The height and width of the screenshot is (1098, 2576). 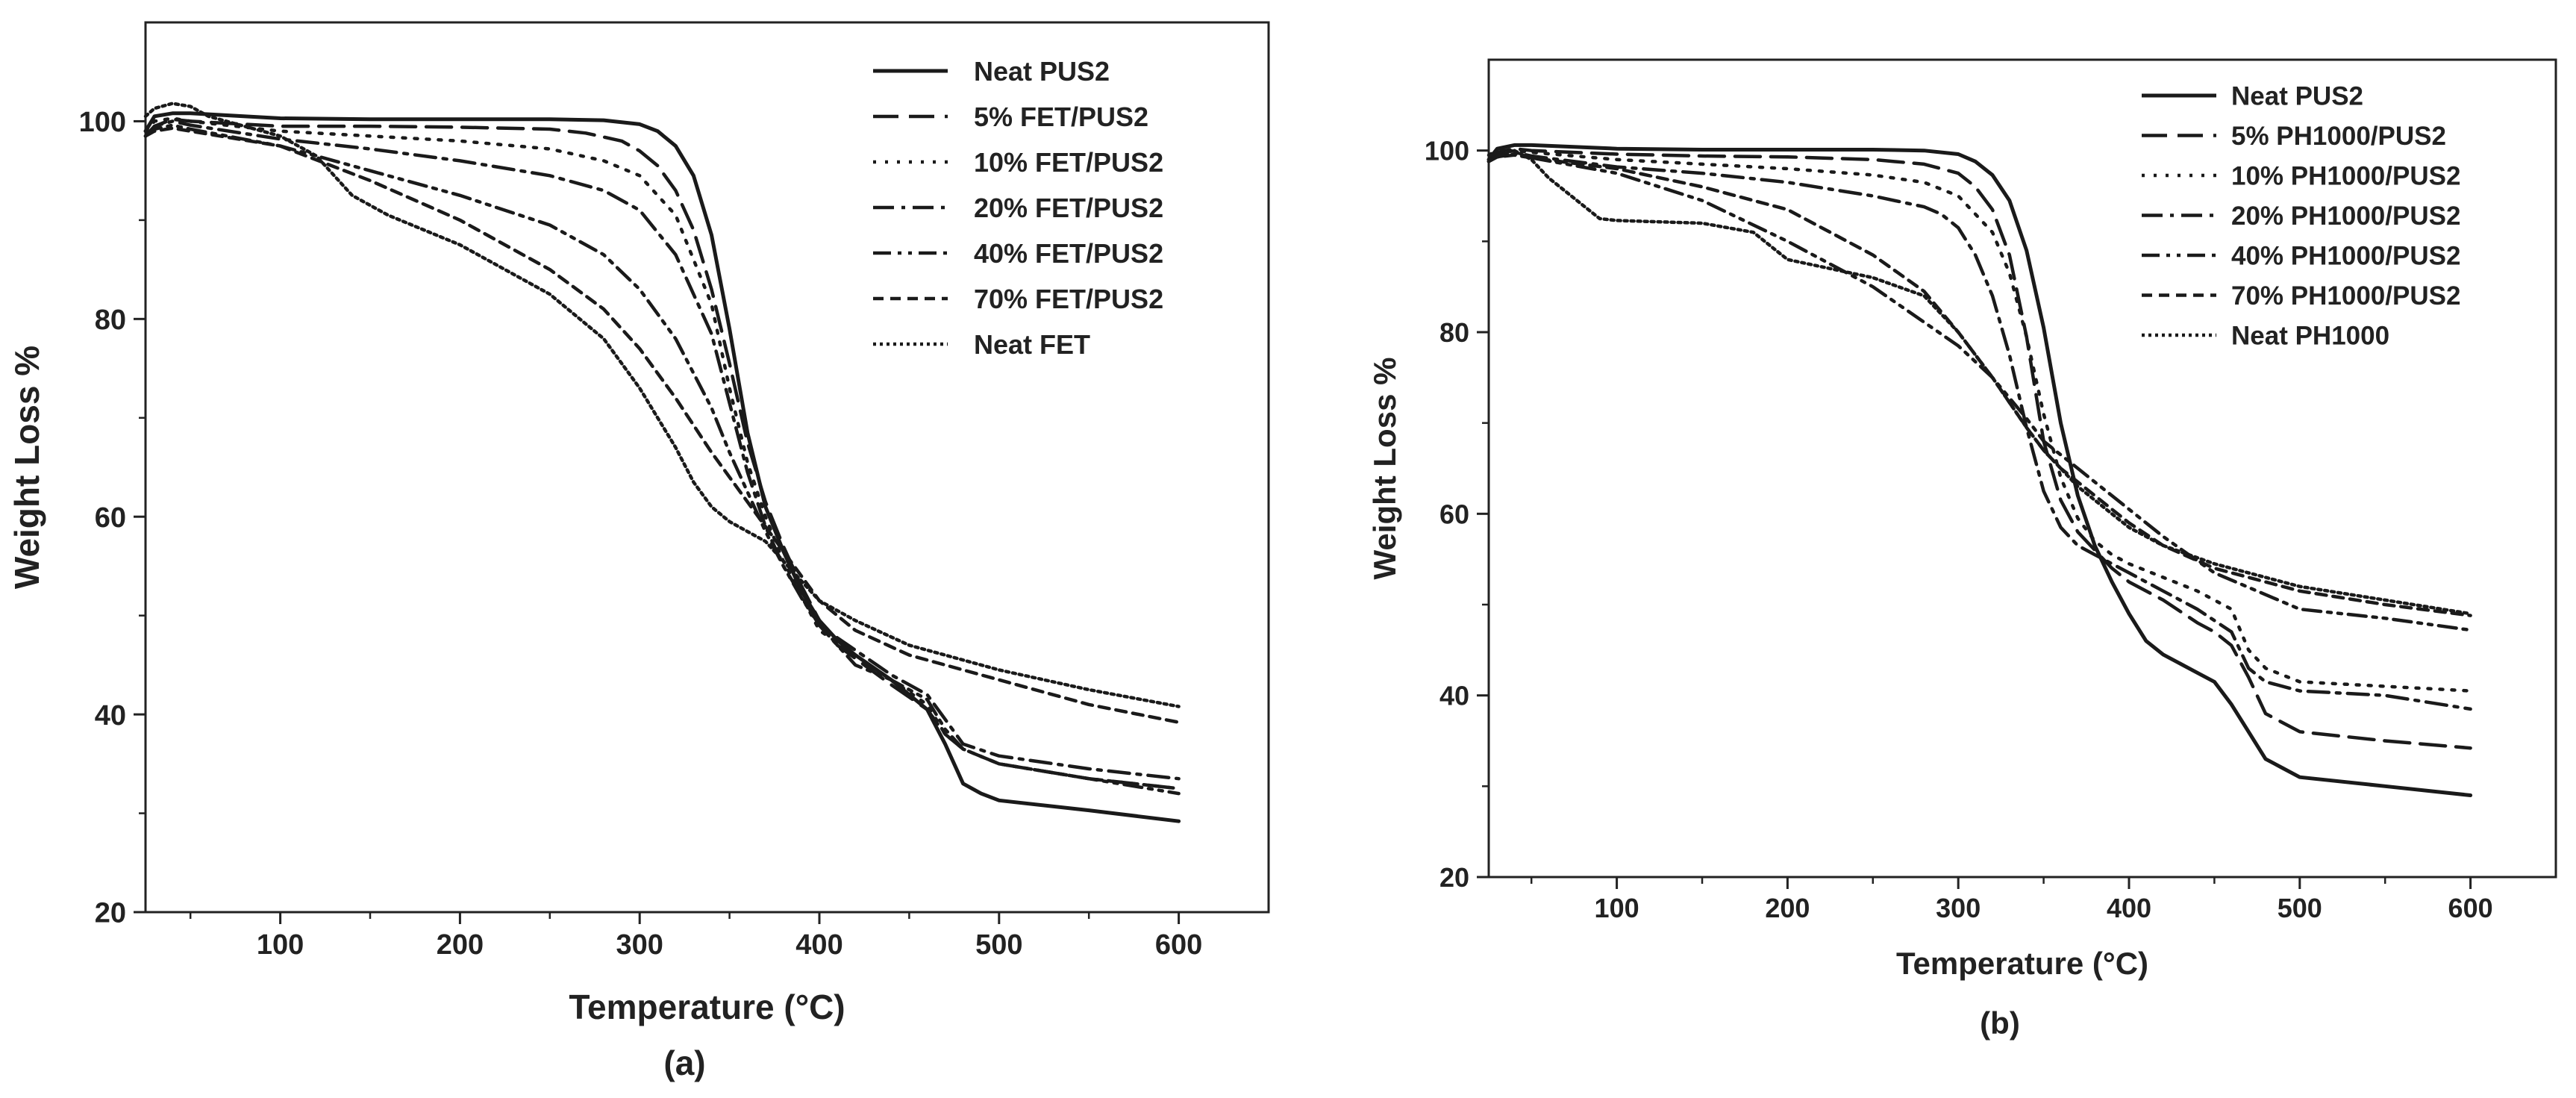 What do you see at coordinates (684, 1063) in the screenshot?
I see `panel-label: (a)` at bounding box center [684, 1063].